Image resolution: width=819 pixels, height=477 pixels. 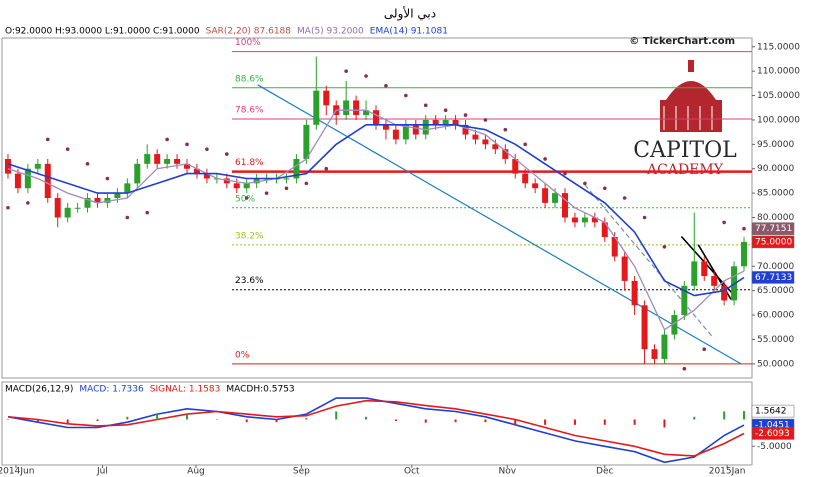 I want to click on y-tick-label: 95.0000, so click(x=775, y=145).